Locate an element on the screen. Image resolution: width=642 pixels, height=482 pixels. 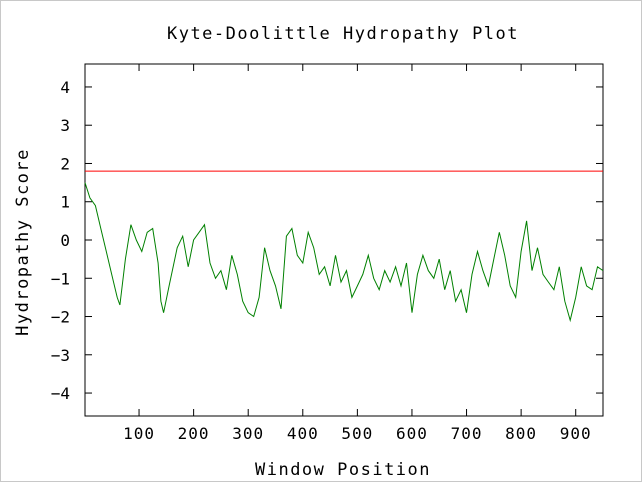
x-tick-label: 900 is located at coordinates (576, 433).